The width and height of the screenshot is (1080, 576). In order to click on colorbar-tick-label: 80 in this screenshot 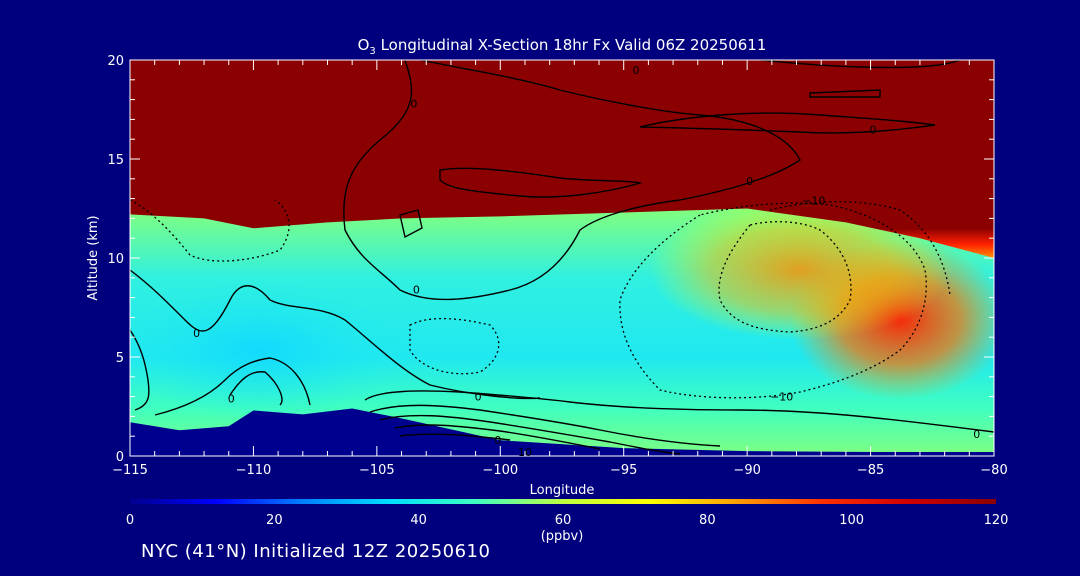, I will do `click(707, 520)`.